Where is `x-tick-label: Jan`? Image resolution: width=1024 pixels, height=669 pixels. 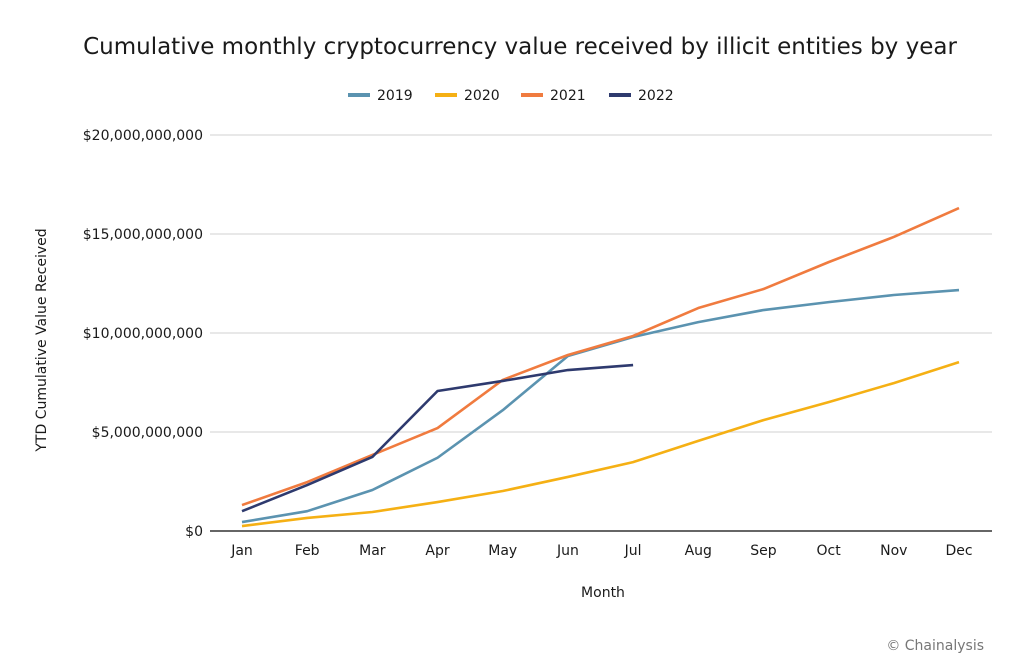 x-tick-label: Jan is located at coordinates (241, 551).